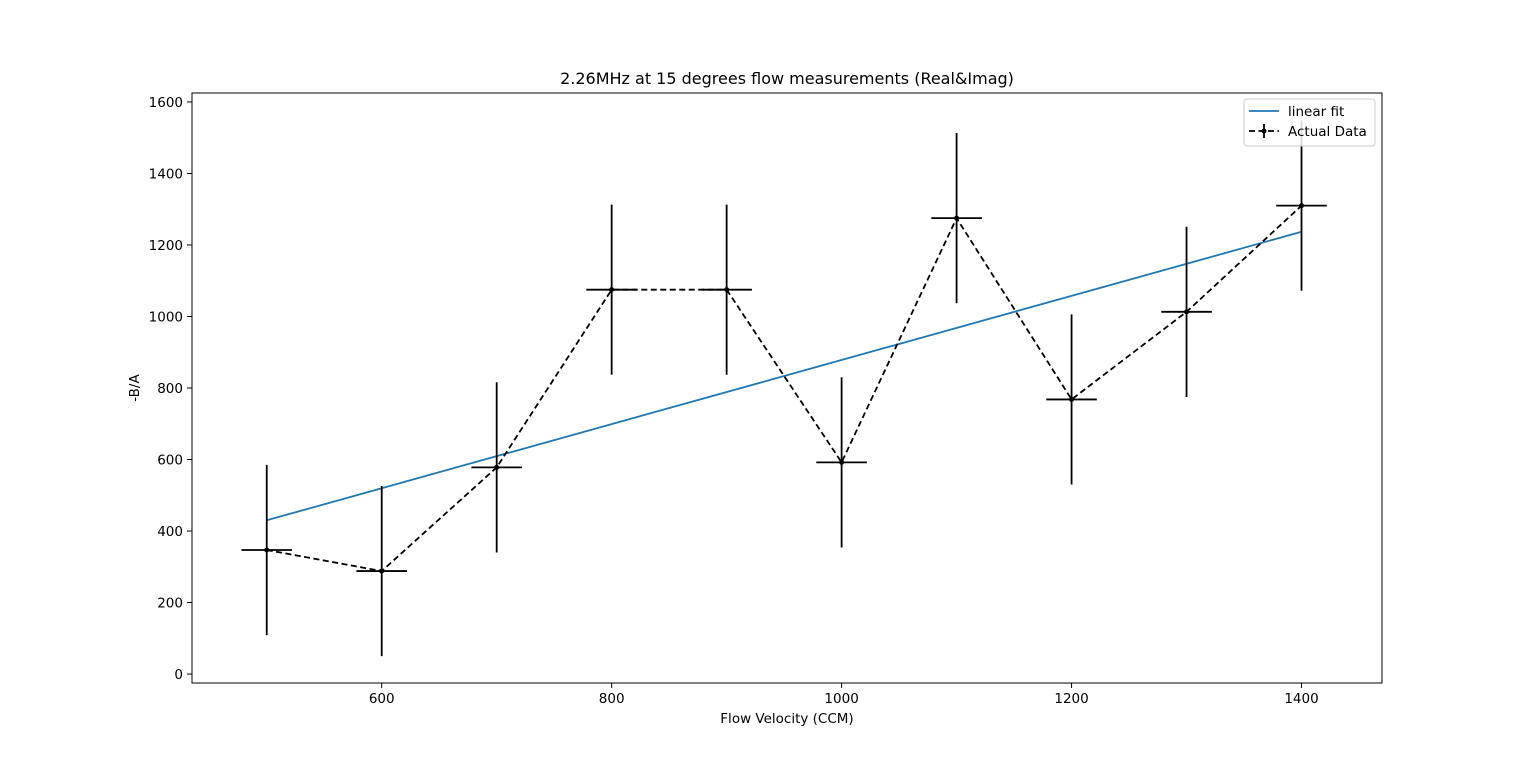 The width and height of the screenshot is (1536, 767). I want to click on y-tick-label: 1400, so click(166, 174).